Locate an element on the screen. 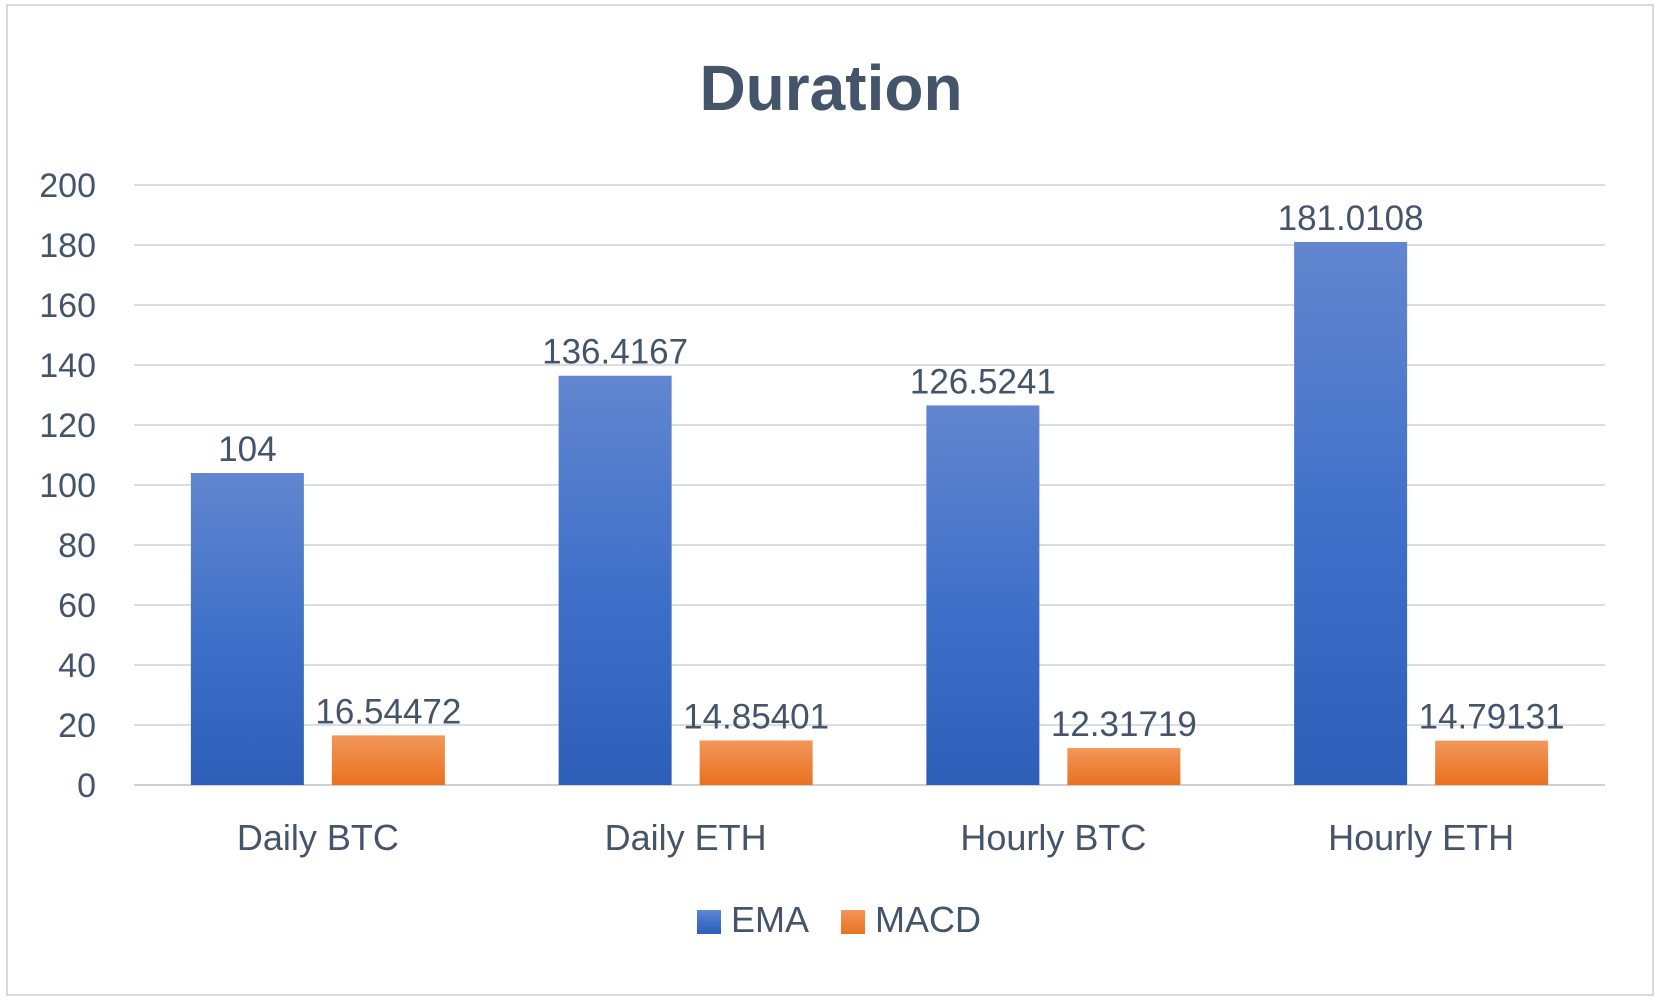 This screenshot has height=1003, width=1663. y-tick-label: 20 is located at coordinates (77, 726).